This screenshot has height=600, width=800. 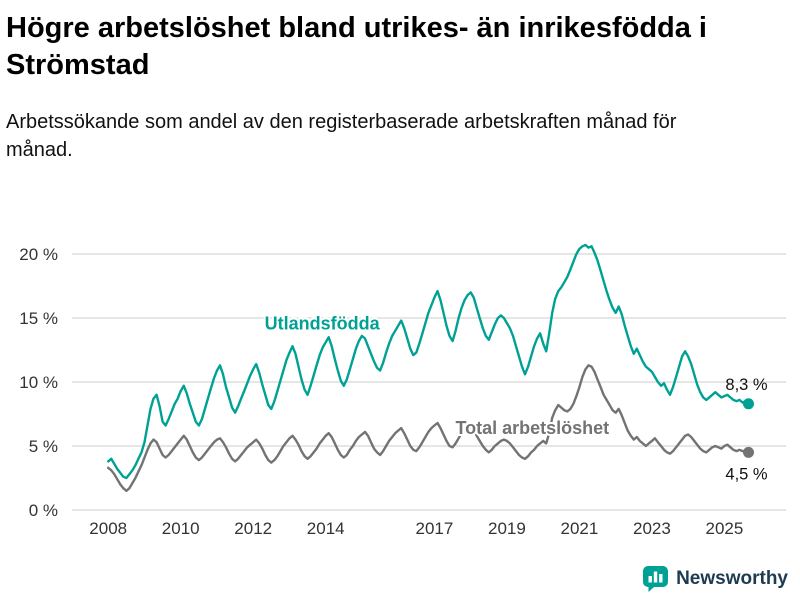 What do you see at coordinates (38, 382) in the screenshot?
I see `y-axis-tick-label: 10 %` at bounding box center [38, 382].